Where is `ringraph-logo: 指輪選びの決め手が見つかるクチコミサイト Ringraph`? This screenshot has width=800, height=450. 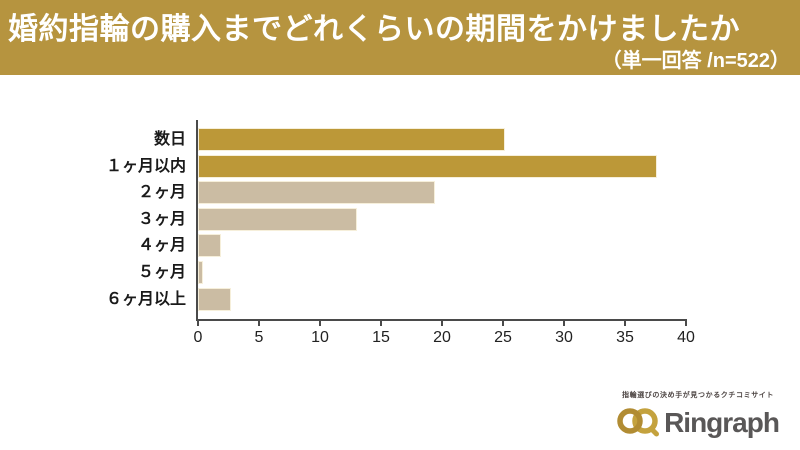 ringraph-logo: 指輪選びの決め手が見つかるクチコミサイト Ringraph is located at coordinates (698, 416).